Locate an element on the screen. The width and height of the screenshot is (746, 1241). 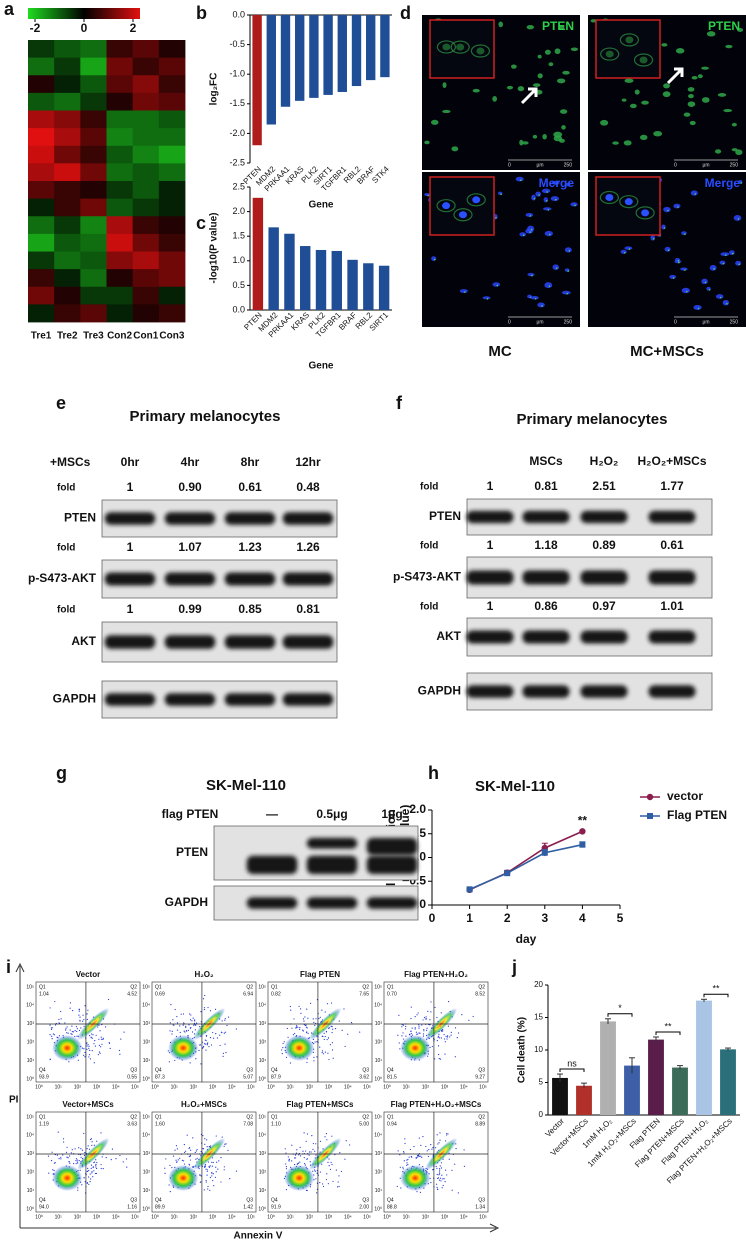
y-tick-label: 10⁴ is located at coordinates (146, 1136).